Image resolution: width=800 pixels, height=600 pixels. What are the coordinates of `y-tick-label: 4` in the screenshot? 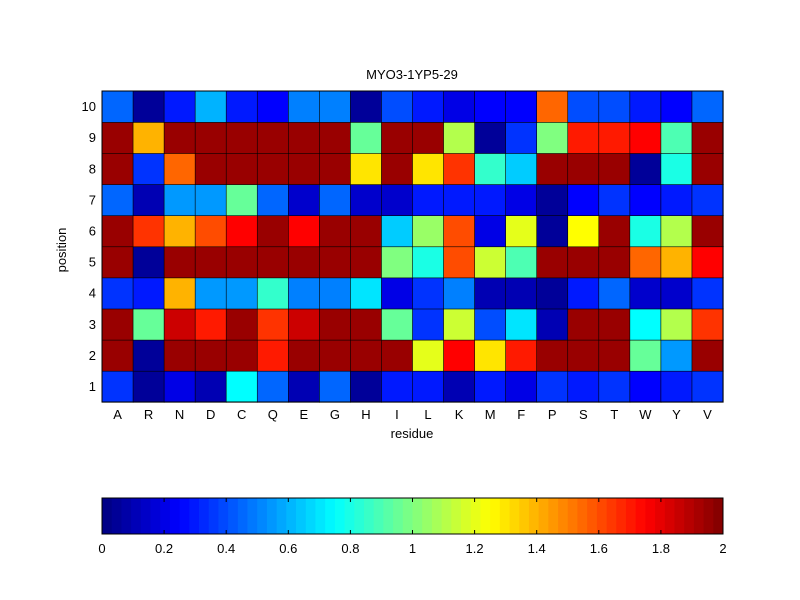 It's located at (92, 293).